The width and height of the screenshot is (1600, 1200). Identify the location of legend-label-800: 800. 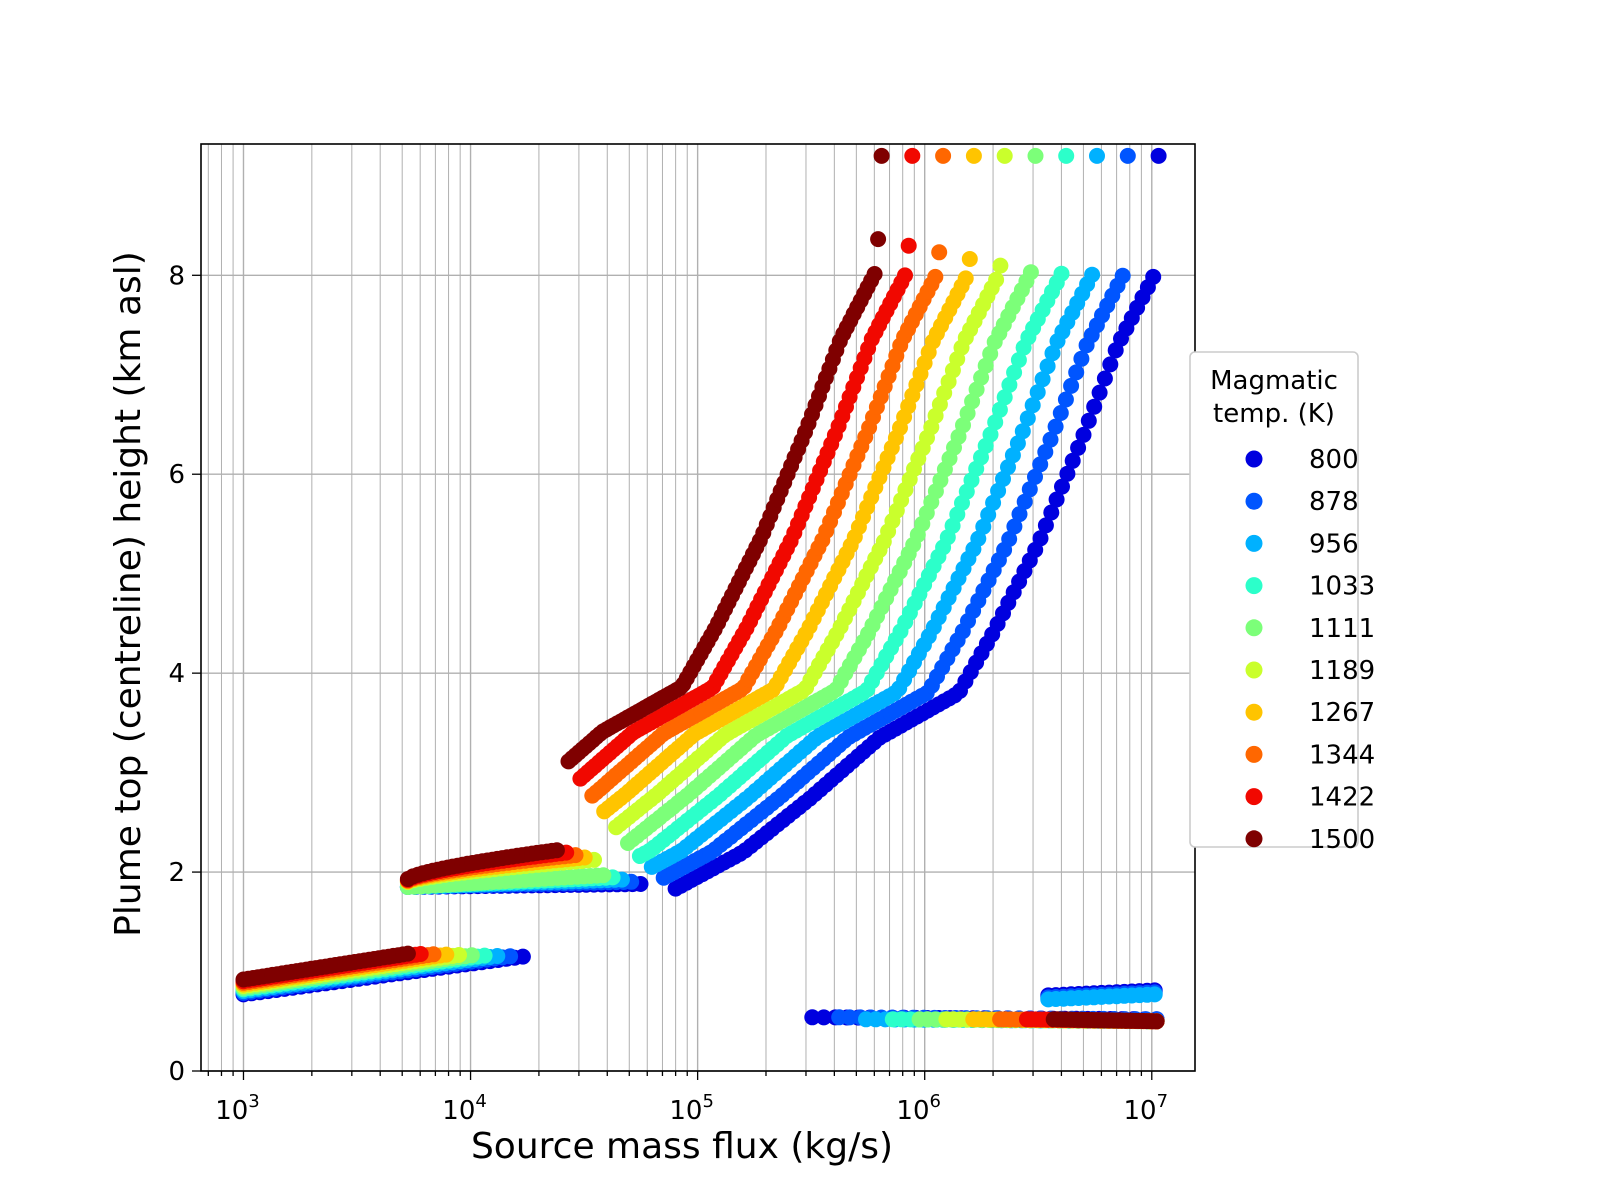
(1334, 460).